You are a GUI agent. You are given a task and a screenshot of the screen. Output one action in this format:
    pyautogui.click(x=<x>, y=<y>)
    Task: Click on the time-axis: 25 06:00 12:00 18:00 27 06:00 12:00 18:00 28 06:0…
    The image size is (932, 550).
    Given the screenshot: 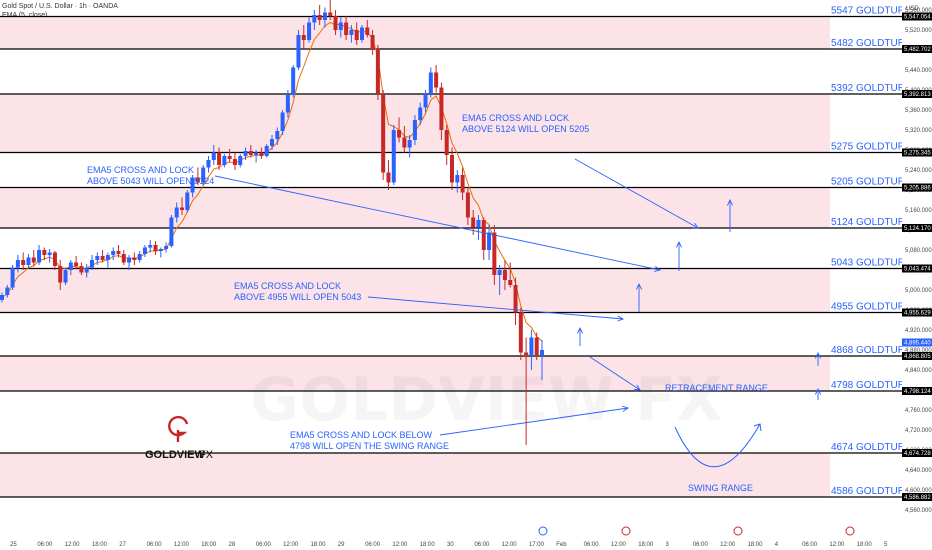 What is the action you would take?
    pyautogui.click(x=451, y=535)
    